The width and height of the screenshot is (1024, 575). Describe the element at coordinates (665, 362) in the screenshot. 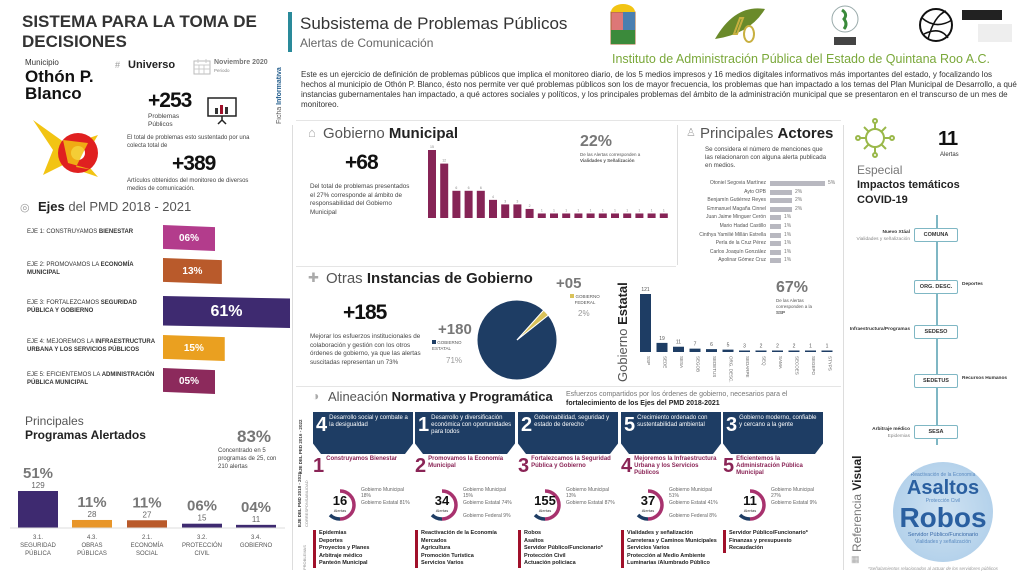

I see `bar-category-label: SEDE` at that location.